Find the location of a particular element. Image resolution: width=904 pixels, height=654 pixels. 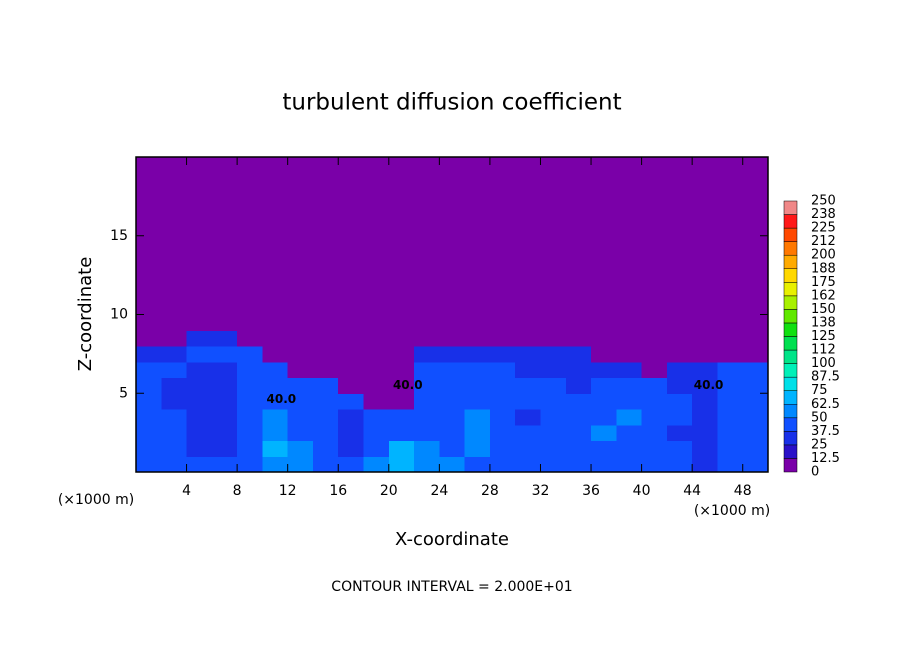

contour-label: 40.0 is located at coordinates (709, 385).